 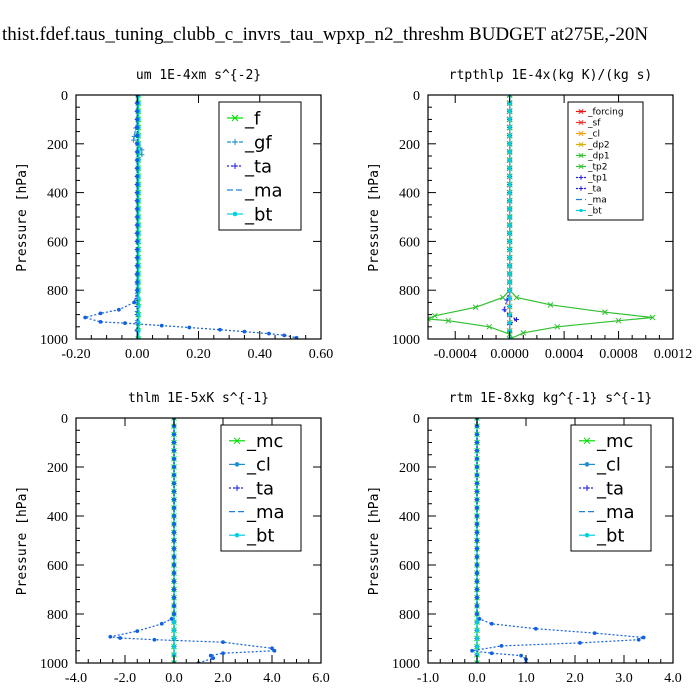 What do you see at coordinates (76, 678) in the screenshot?
I see `x-tick-label: -4.0` at bounding box center [76, 678].